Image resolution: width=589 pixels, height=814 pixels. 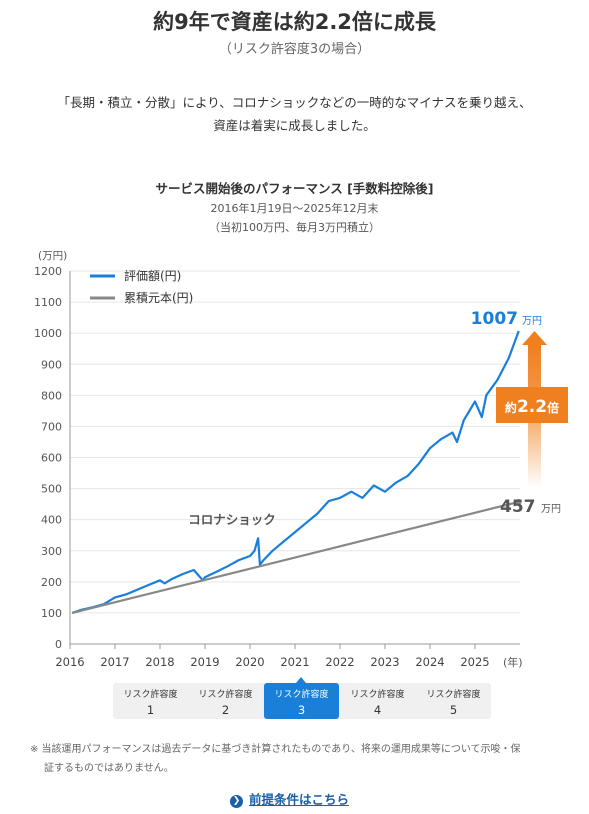 I want to click on x-tick-label: 2017, so click(x=114, y=662).